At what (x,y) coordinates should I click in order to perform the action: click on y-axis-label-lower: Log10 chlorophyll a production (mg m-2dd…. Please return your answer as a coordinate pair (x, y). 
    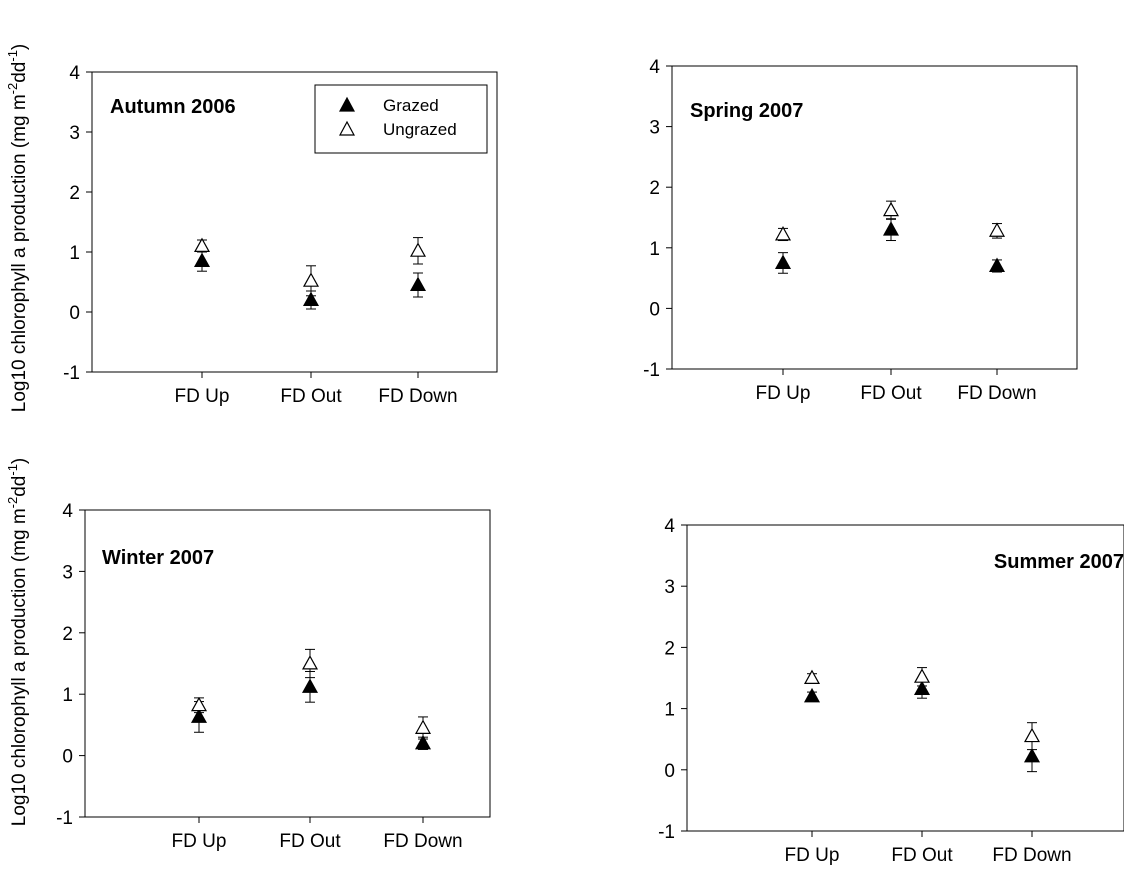
    Looking at the image, I should click on (17, 642).